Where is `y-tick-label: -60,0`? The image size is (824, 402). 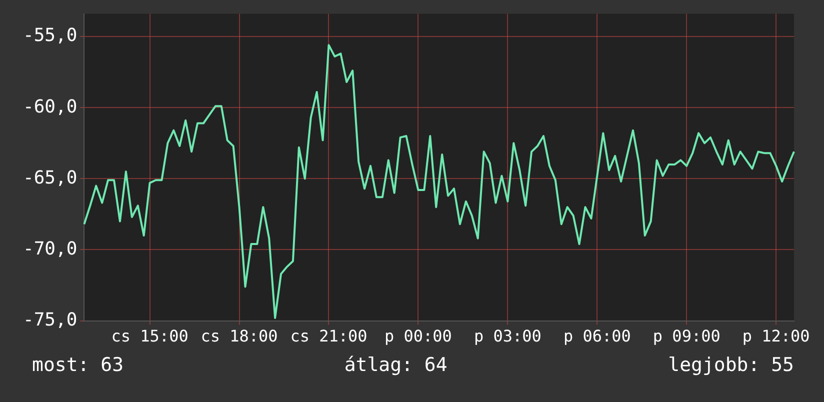
y-tick-label: -60,0 is located at coordinates (50, 107).